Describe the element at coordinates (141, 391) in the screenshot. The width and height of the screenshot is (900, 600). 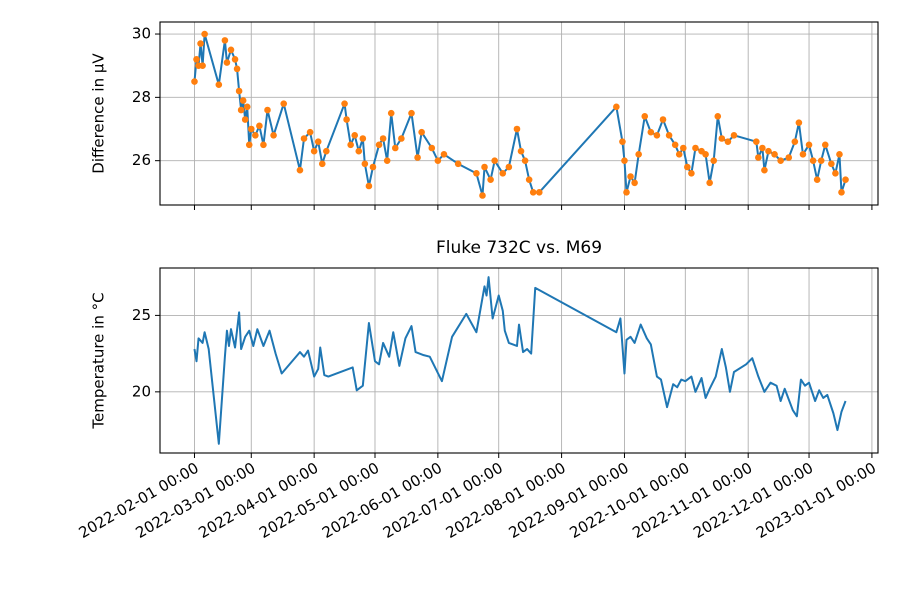
I see `y-tick-label: 20` at that location.